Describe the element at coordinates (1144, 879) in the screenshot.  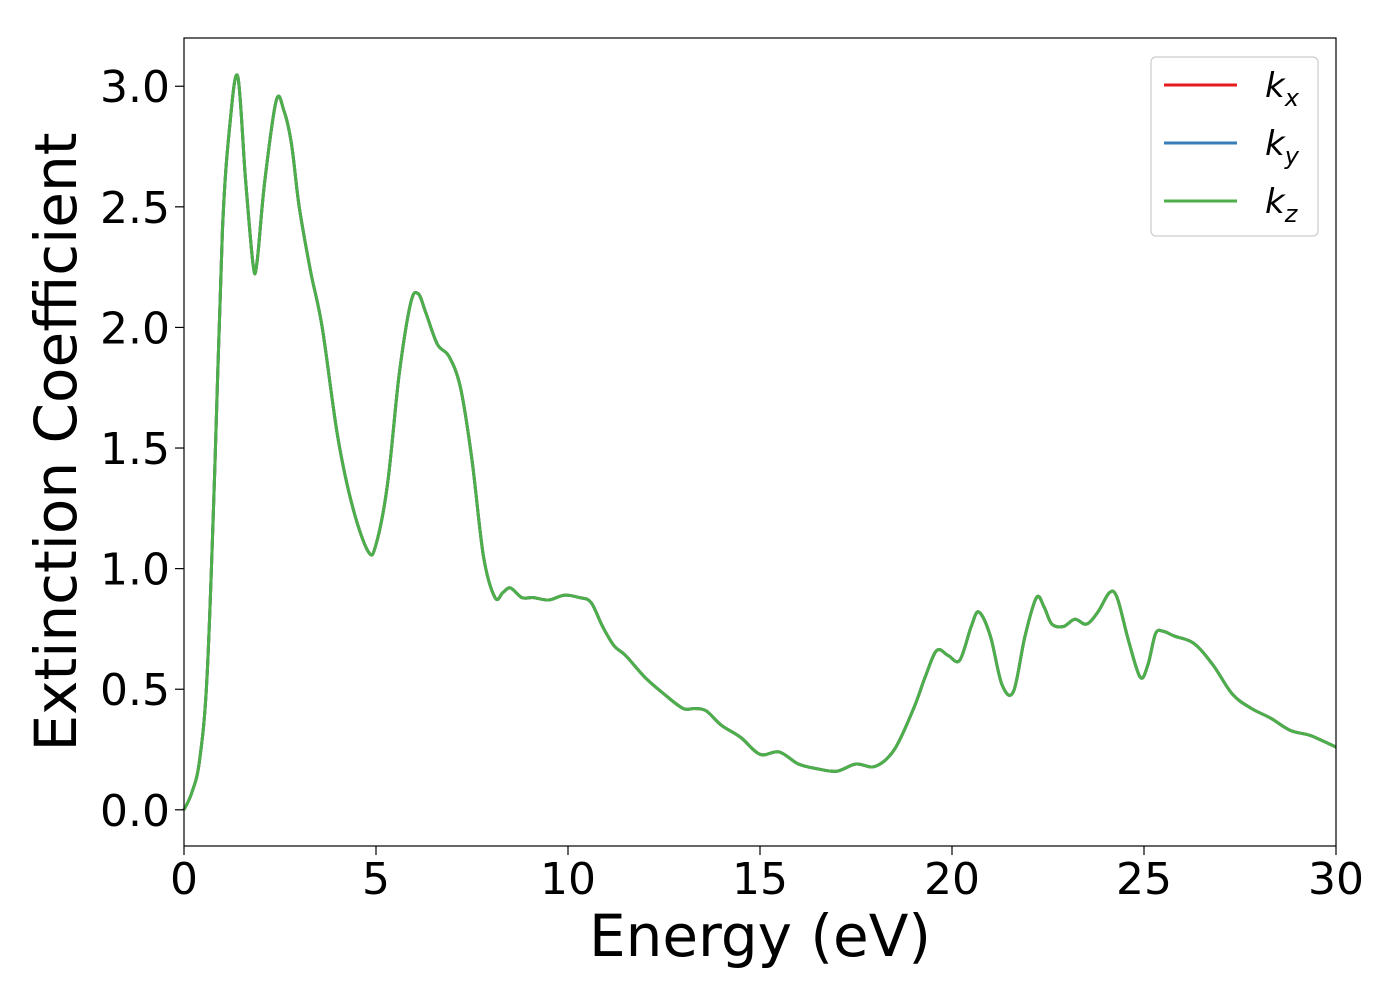
I see `x-tick-label: 25` at that location.